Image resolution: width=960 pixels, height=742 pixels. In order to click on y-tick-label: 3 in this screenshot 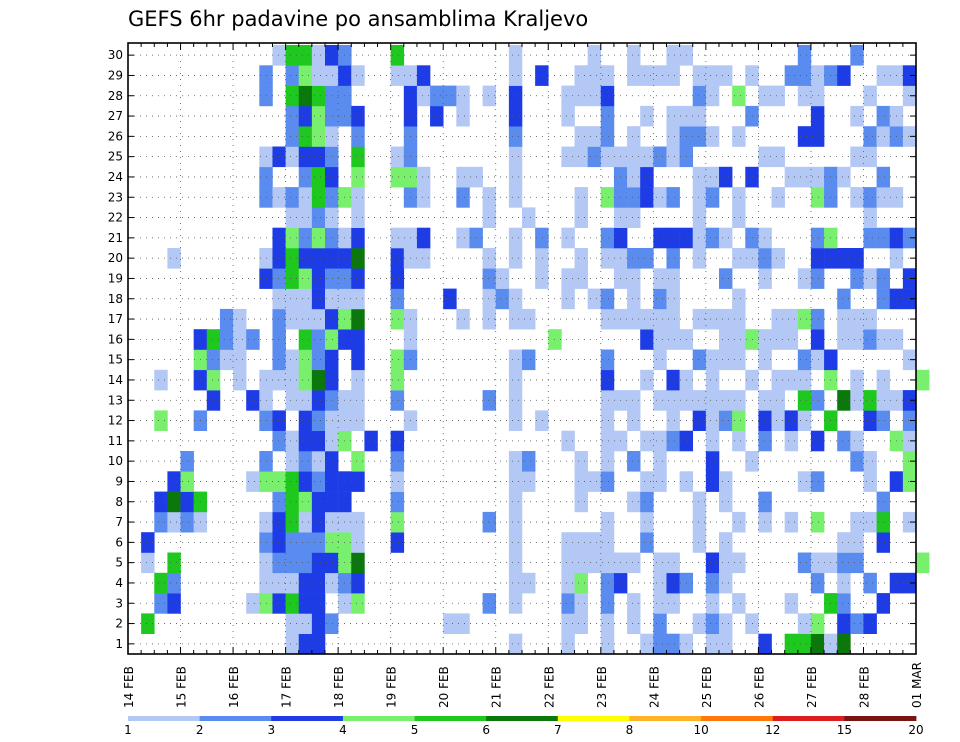, I will do `click(119, 603)`.